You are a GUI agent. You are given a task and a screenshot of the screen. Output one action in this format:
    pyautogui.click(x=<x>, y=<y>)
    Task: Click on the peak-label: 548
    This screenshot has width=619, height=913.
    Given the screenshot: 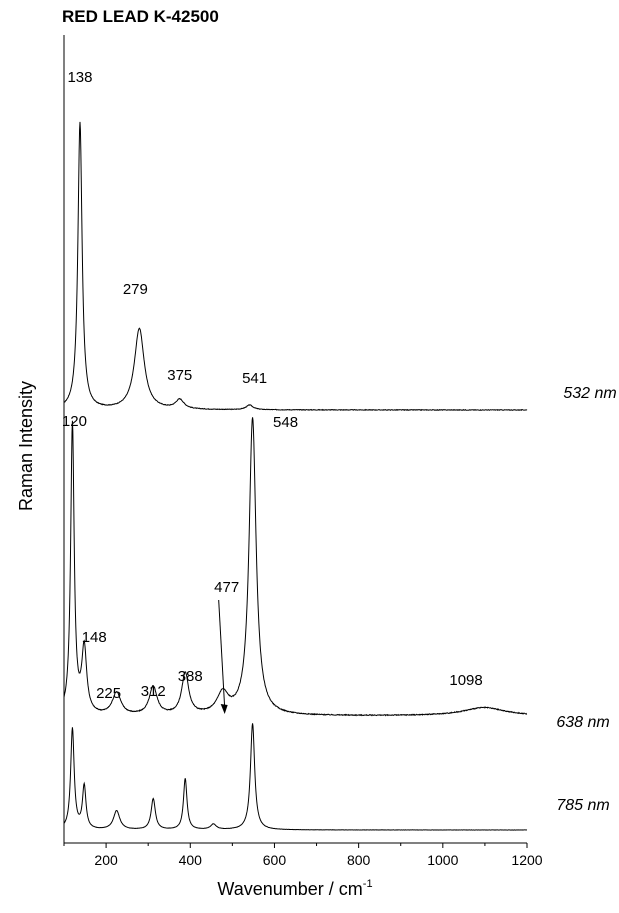 What is the action you would take?
    pyautogui.click(x=285, y=422)
    